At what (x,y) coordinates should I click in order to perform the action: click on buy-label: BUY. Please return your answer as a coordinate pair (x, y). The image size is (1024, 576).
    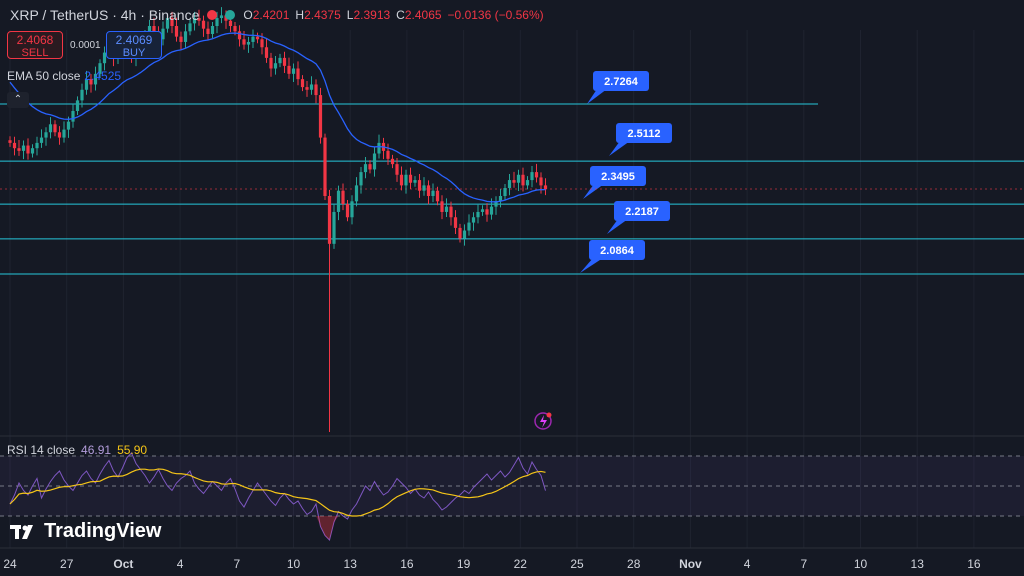
    Looking at the image, I should click on (134, 53).